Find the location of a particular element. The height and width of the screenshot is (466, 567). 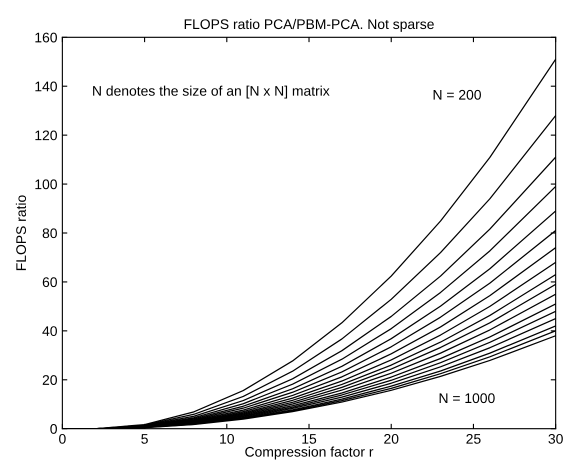

y-tick-label: 100 is located at coordinates (46, 184).